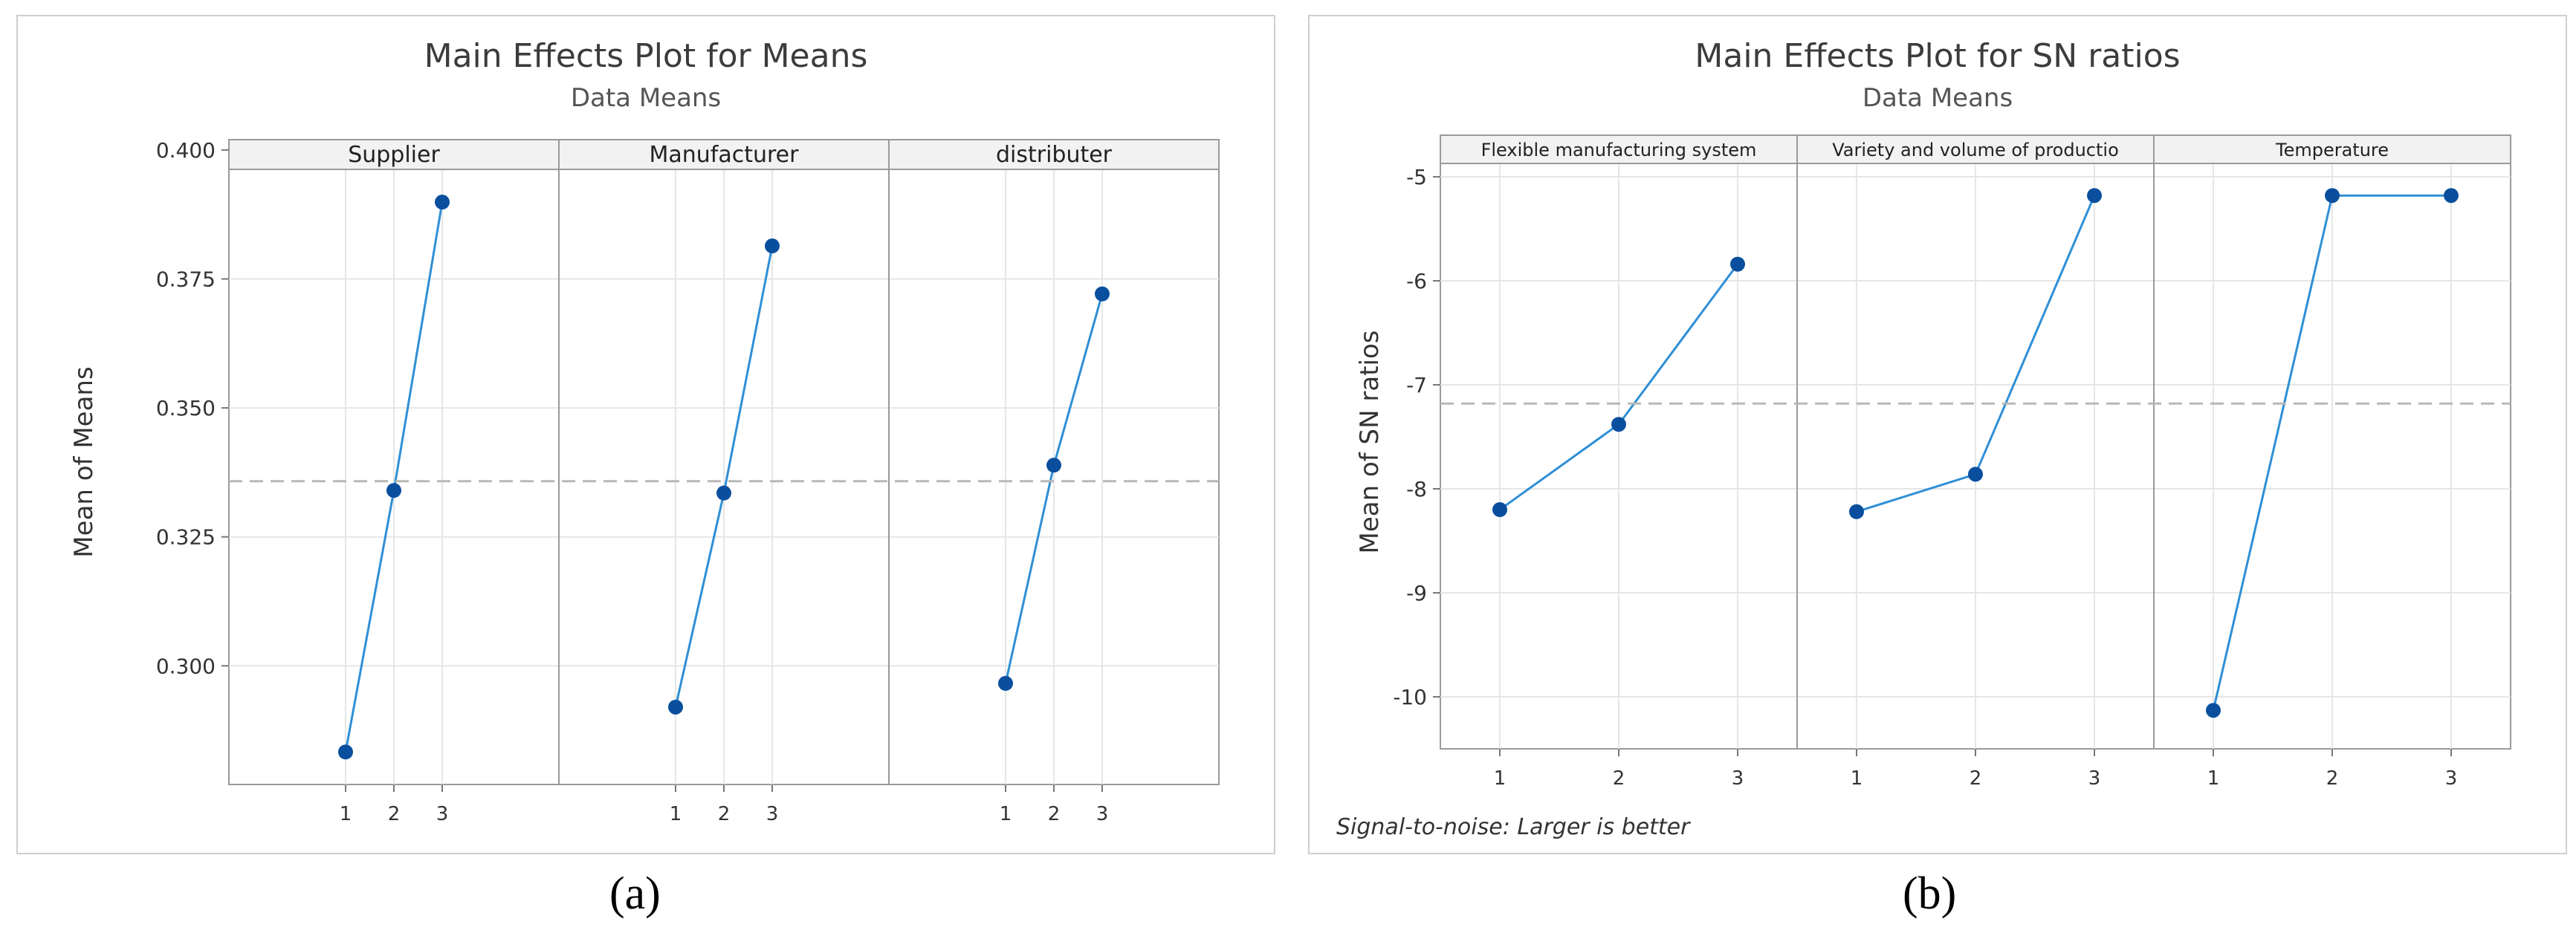 This screenshot has height=939, width=2576. What do you see at coordinates (1416, 593) in the screenshot?
I see `y-tick-label: -9` at bounding box center [1416, 593].